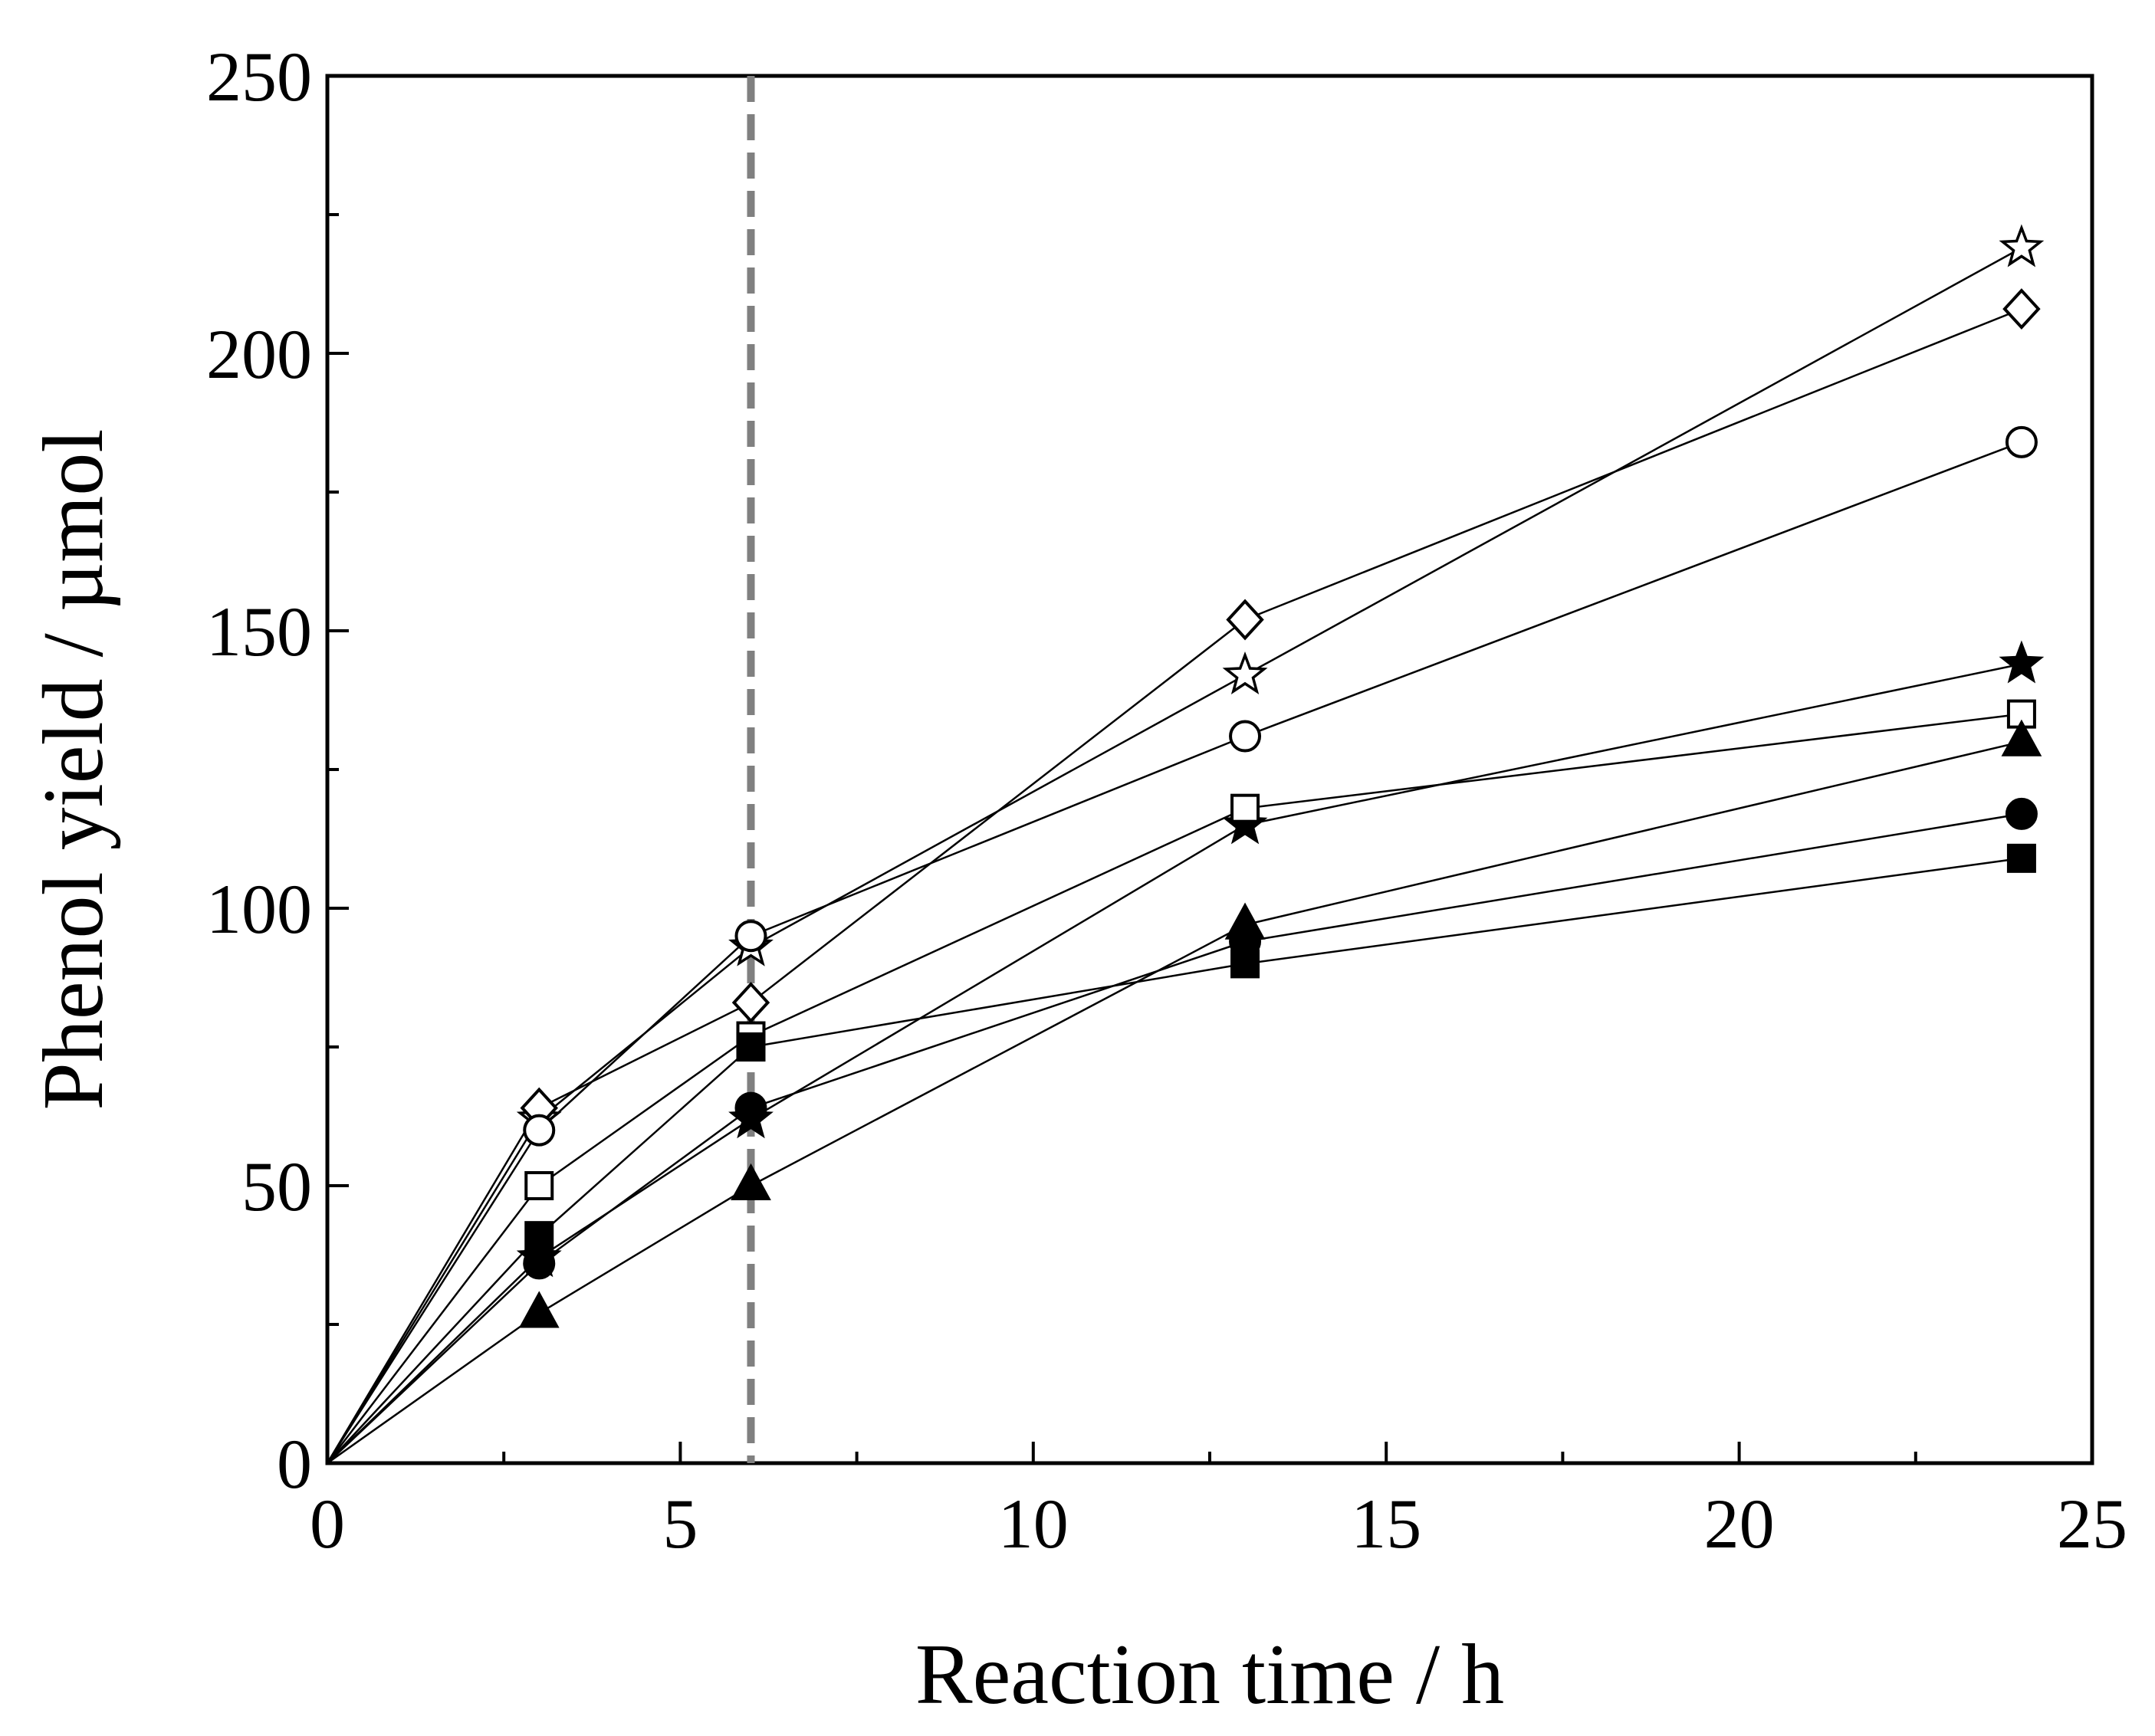 Image resolution: width=2155 pixels, height=1736 pixels. Describe the element at coordinates (680, 1524) in the screenshot. I see `x-tick-label: 5` at that location.